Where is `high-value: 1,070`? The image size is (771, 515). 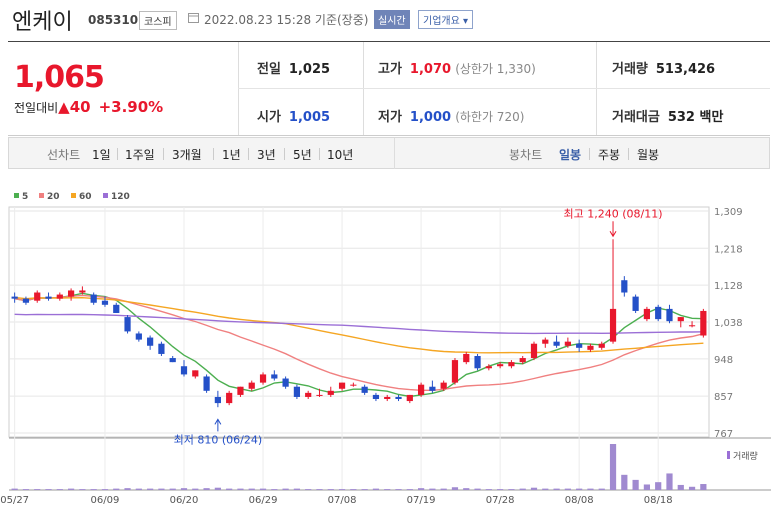 high-value: 1,070 is located at coordinates (430, 69).